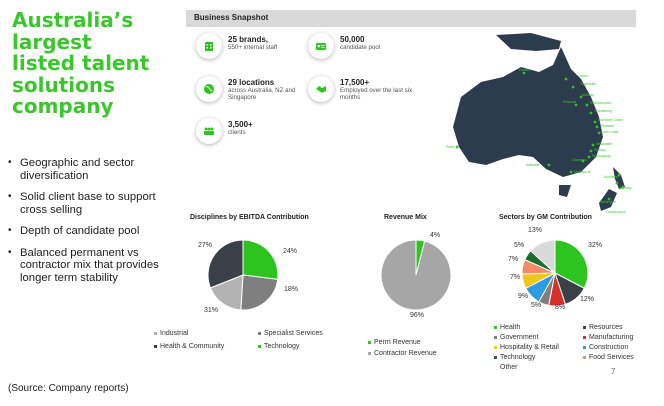 Image resolution: width=664 pixels, height=406 pixels. Describe the element at coordinates (291, 289) in the screenshot. I see `data-label: 18%` at that location.